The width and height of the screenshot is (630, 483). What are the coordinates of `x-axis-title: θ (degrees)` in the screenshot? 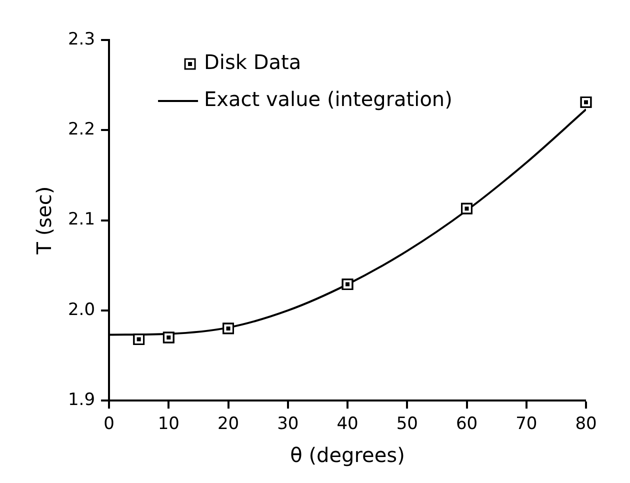 It's located at (347, 455).